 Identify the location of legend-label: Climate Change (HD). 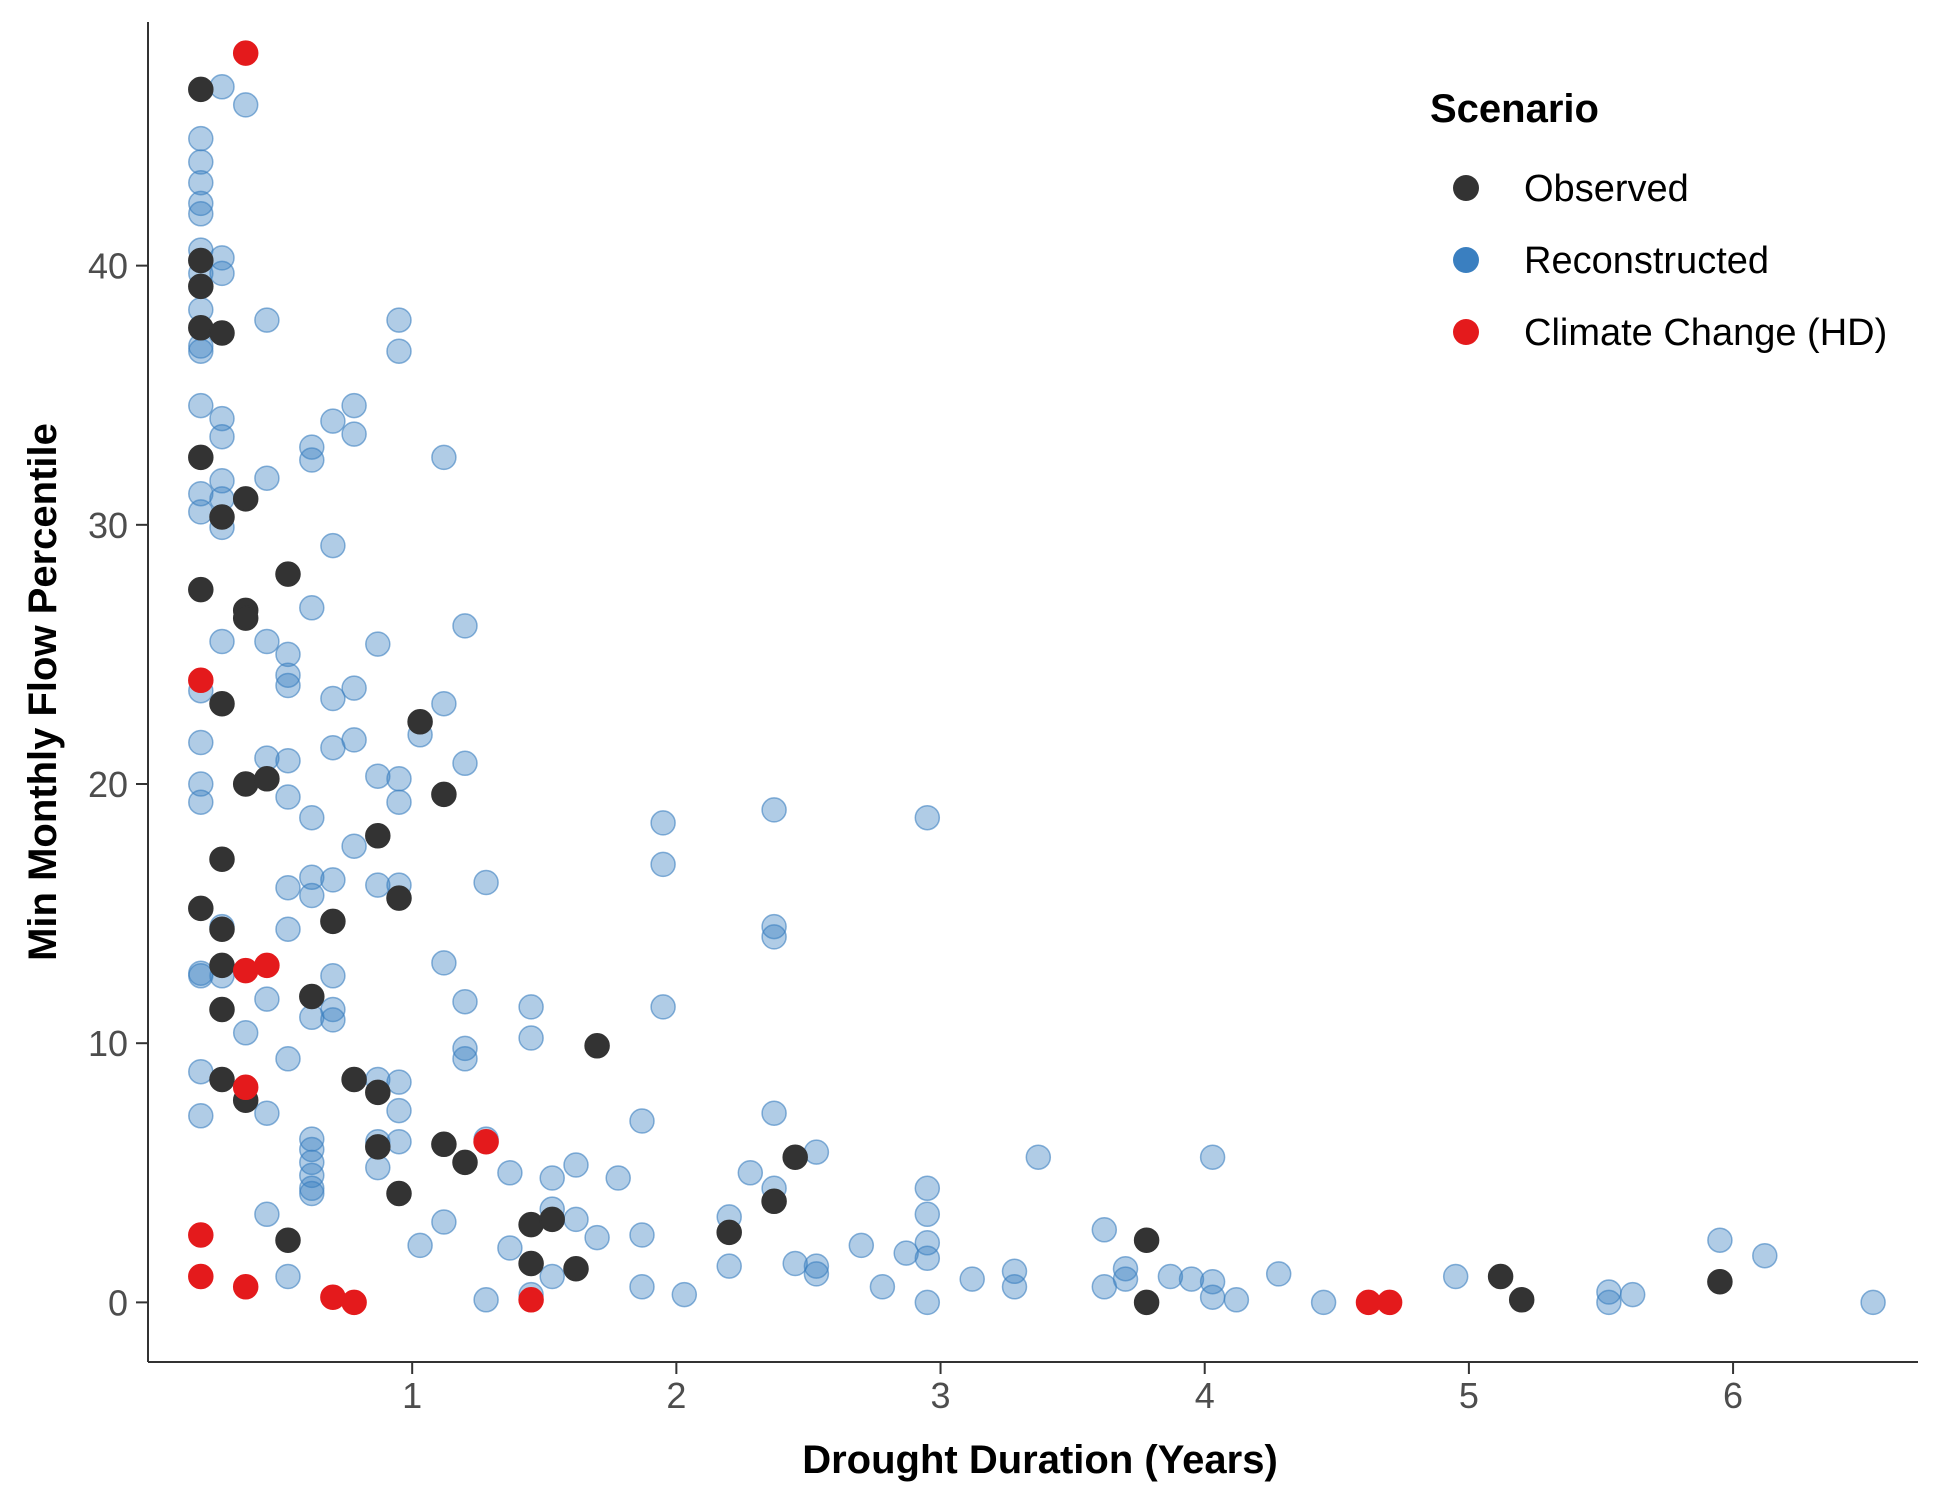
(1705, 333).